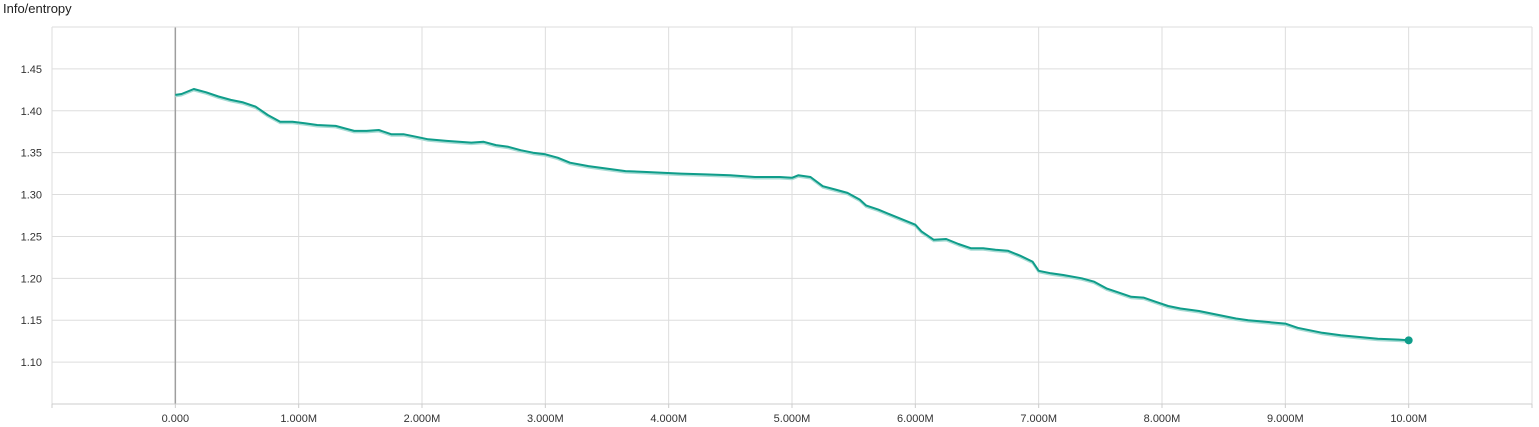  I want to click on y-tick-label: 1.40, so click(31, 112).